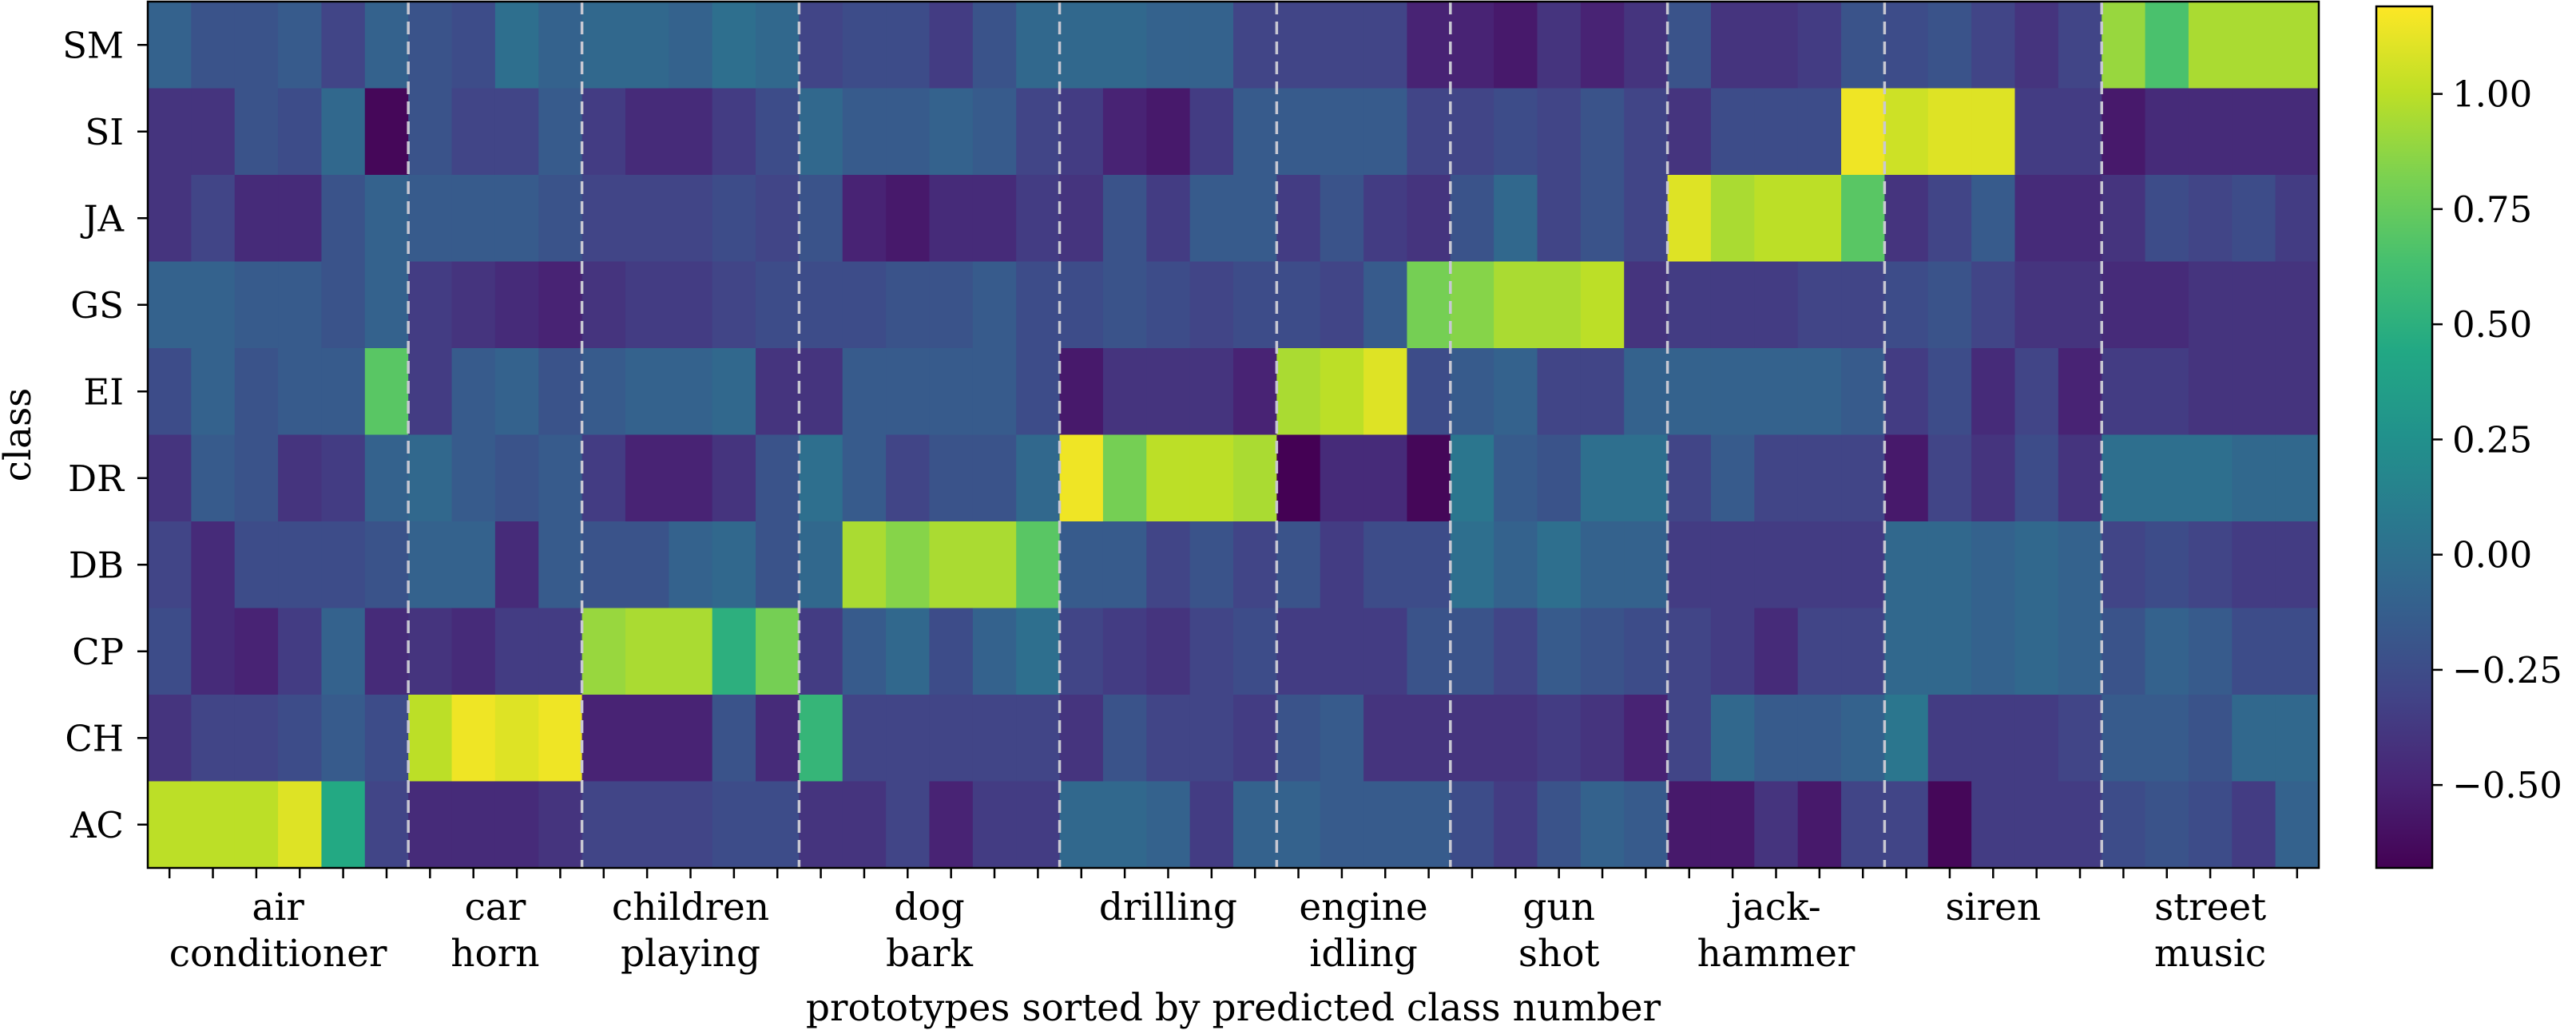 The width and height of the screenshot is (2576, 1034). Describe the element at coordinates (2210, 907) in the screenshot. I see `x-group-label: street` at that location.